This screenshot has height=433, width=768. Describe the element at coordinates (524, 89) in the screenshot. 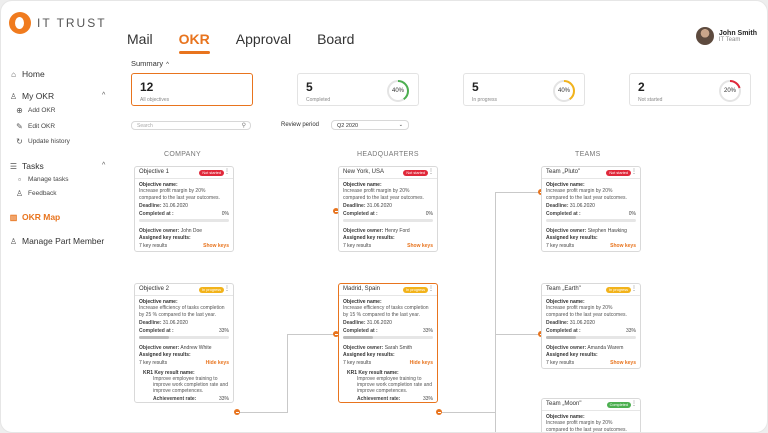

I see `stat-card-in-progress: 5 In progress 40%` at that location.